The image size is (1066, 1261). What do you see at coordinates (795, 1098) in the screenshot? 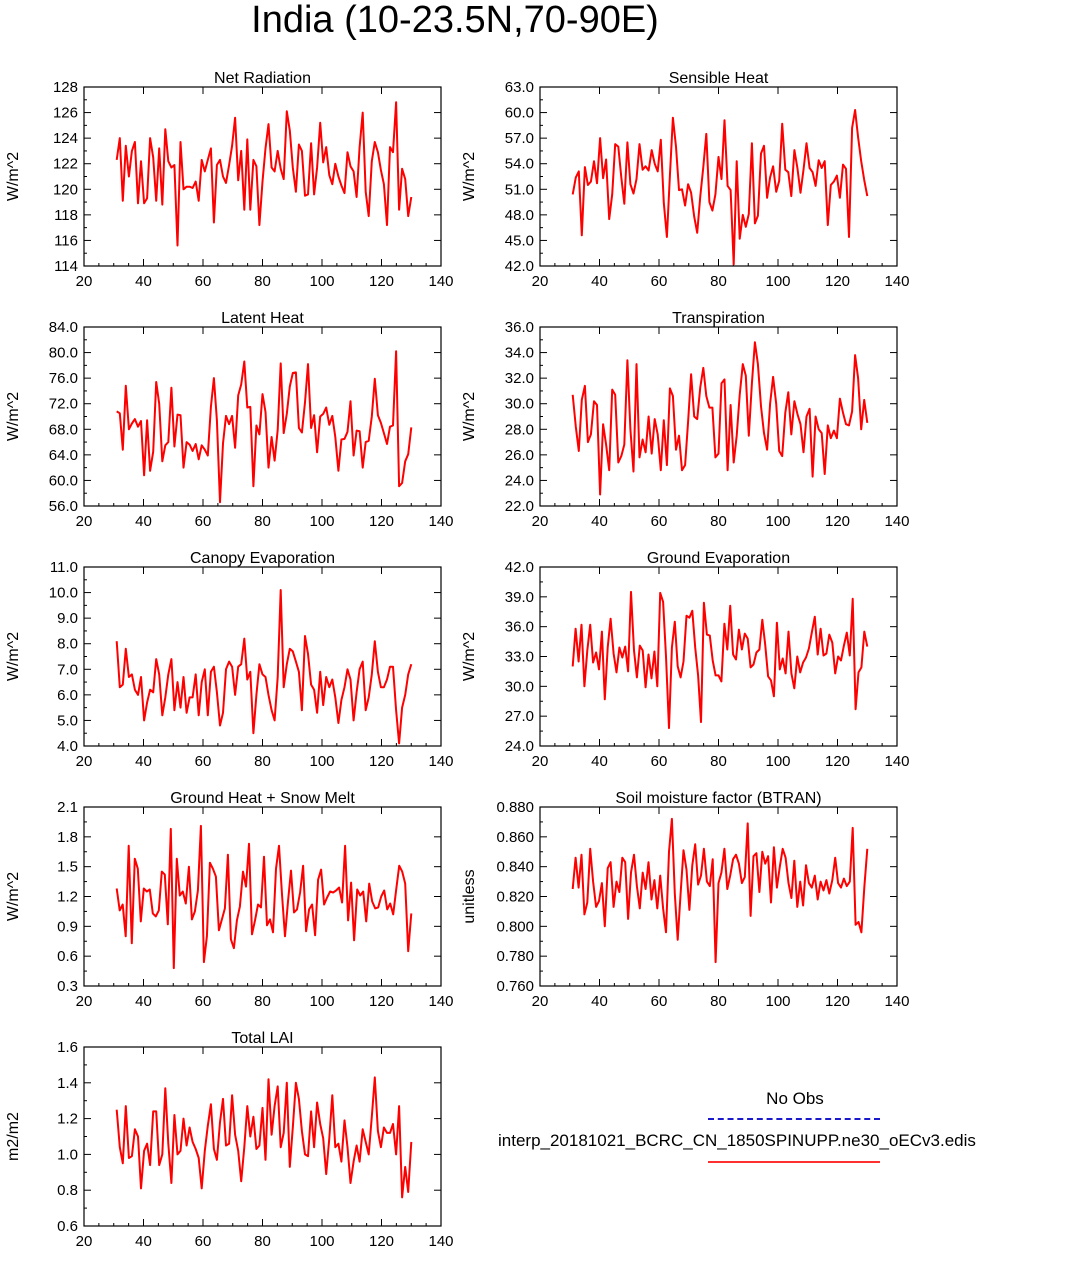
I see `legend-obs-label: No Obs` at bounding box center [795, 1098].